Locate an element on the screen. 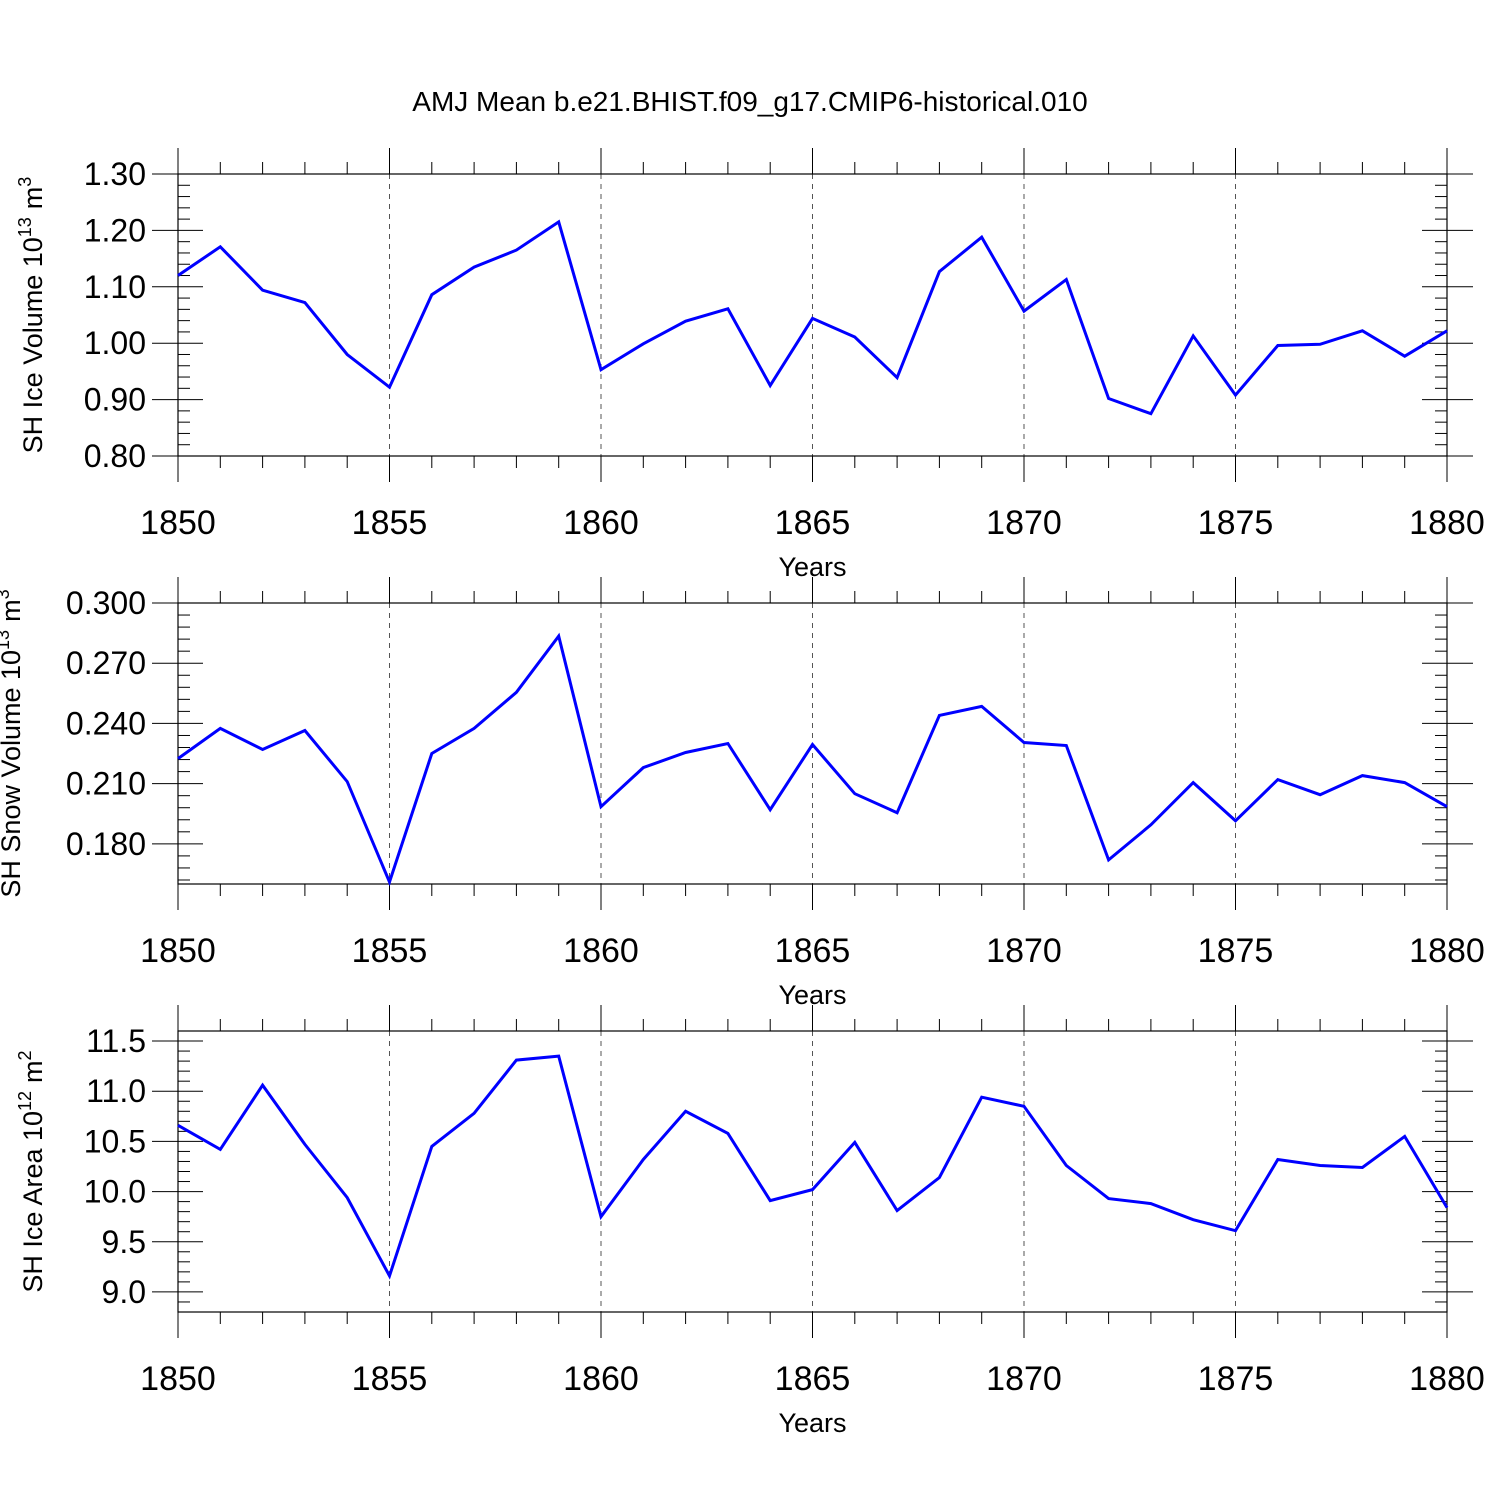 This screenshot has height=1500, width=1500. y-tick-label: 11.0 is located at coordinates (116, 1091).